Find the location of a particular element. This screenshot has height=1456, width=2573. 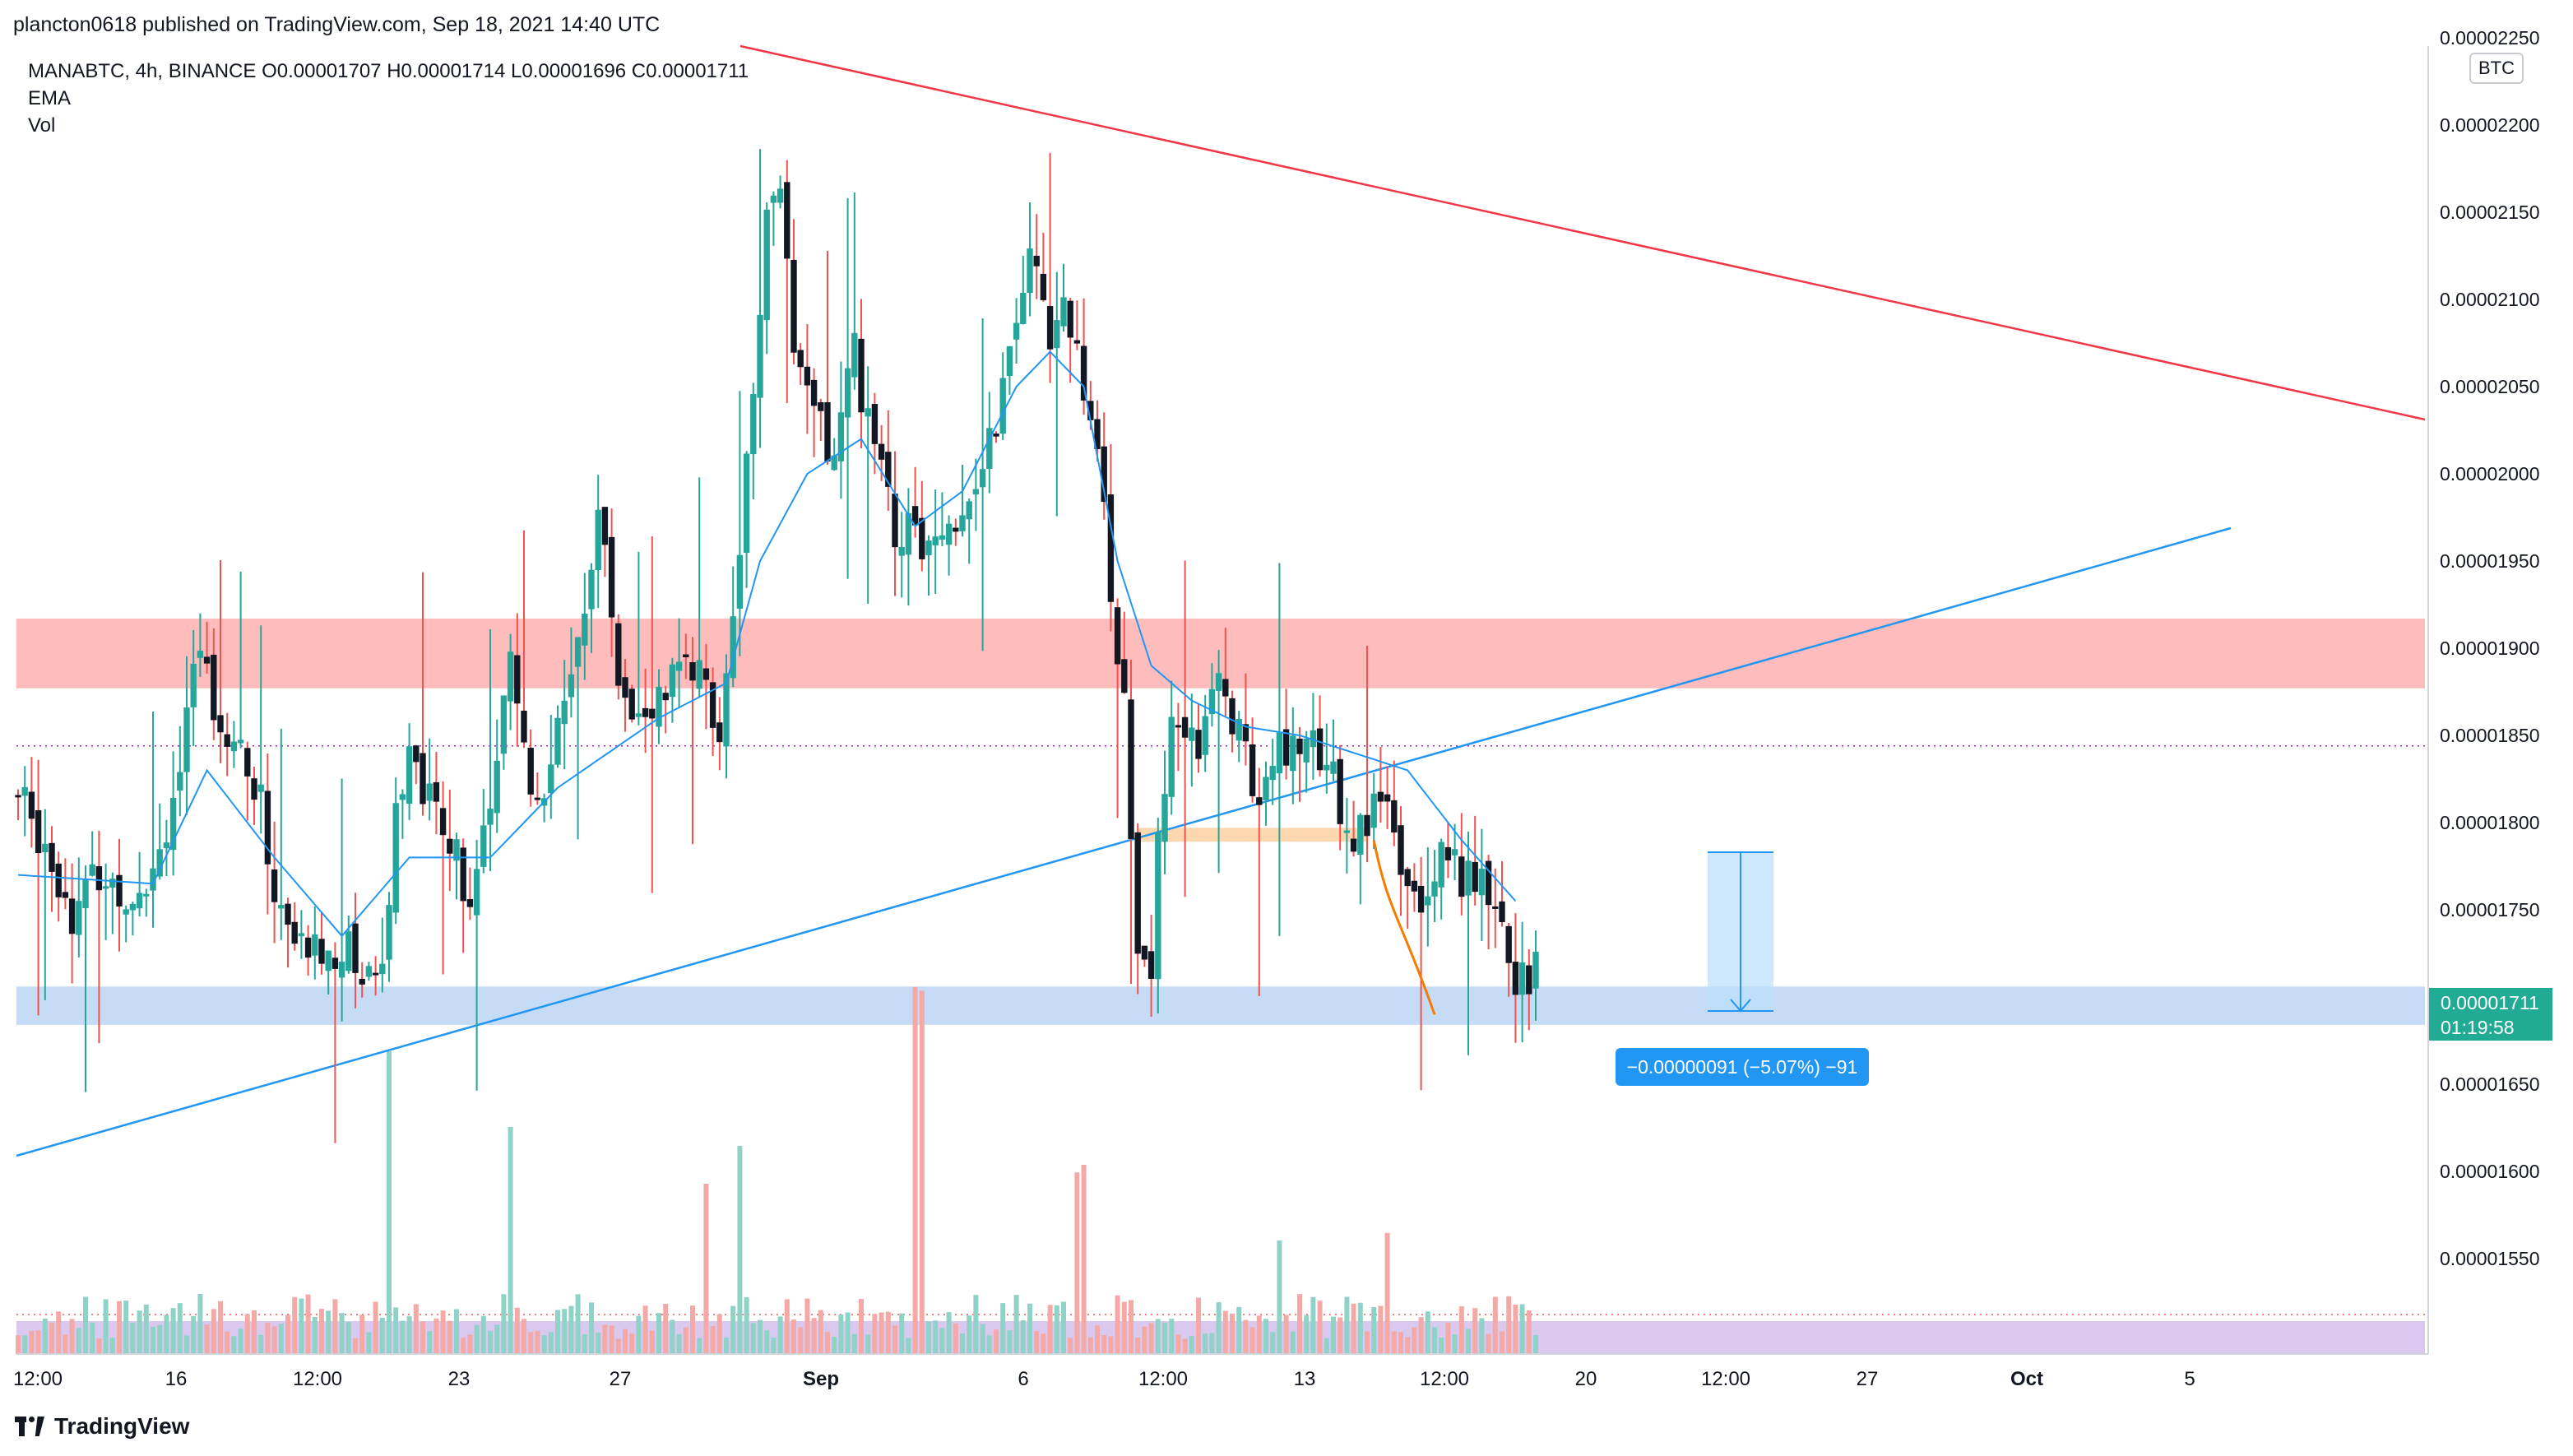

retest-zone is located at coordinates (1253, 835).